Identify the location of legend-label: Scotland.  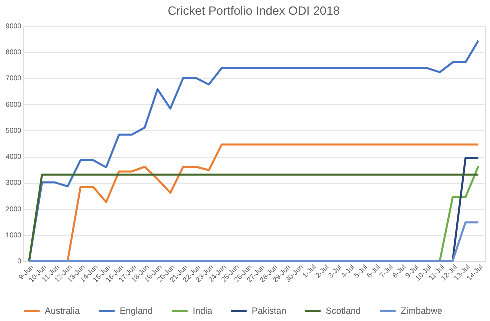
(344, 311).